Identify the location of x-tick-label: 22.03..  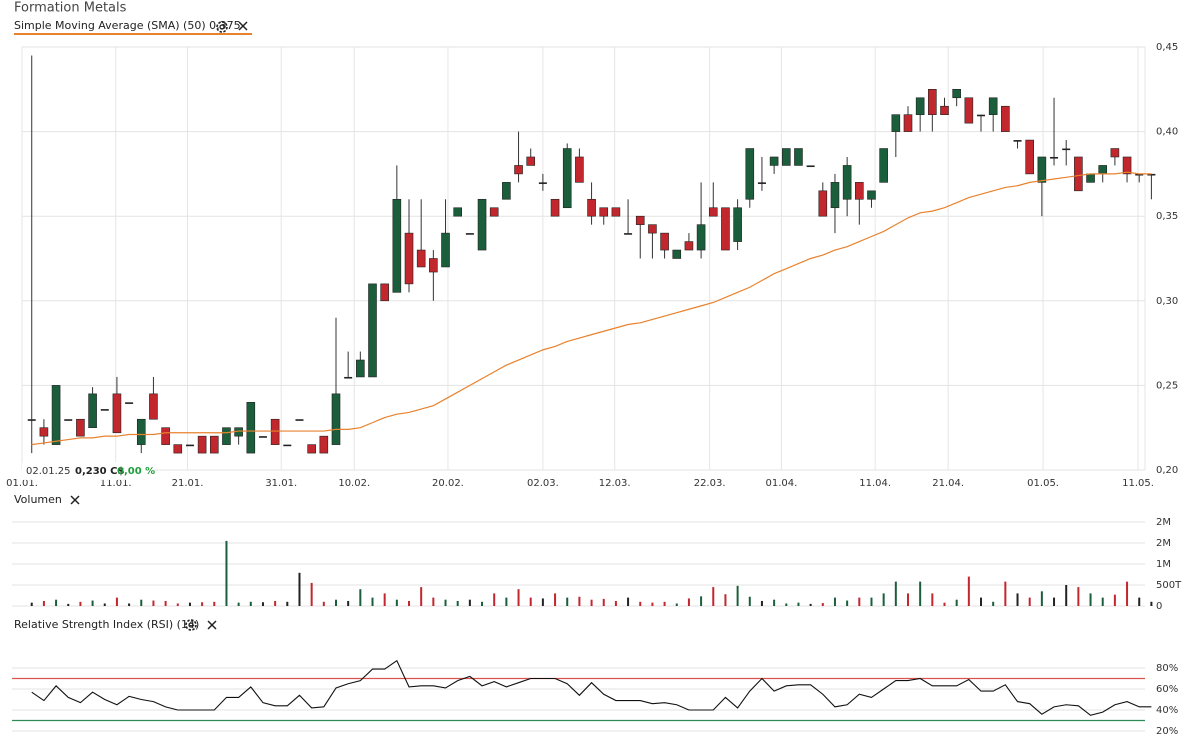
(710, 483).